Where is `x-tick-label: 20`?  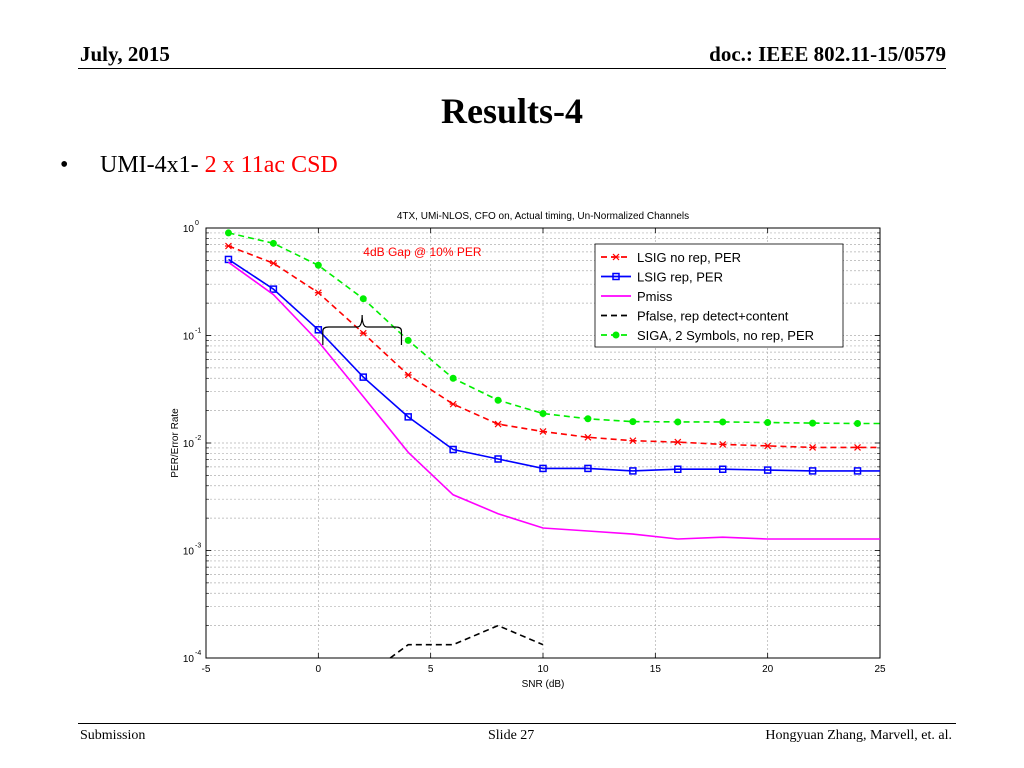 x-tick-label: 20 is located at coordinates (768, 669).